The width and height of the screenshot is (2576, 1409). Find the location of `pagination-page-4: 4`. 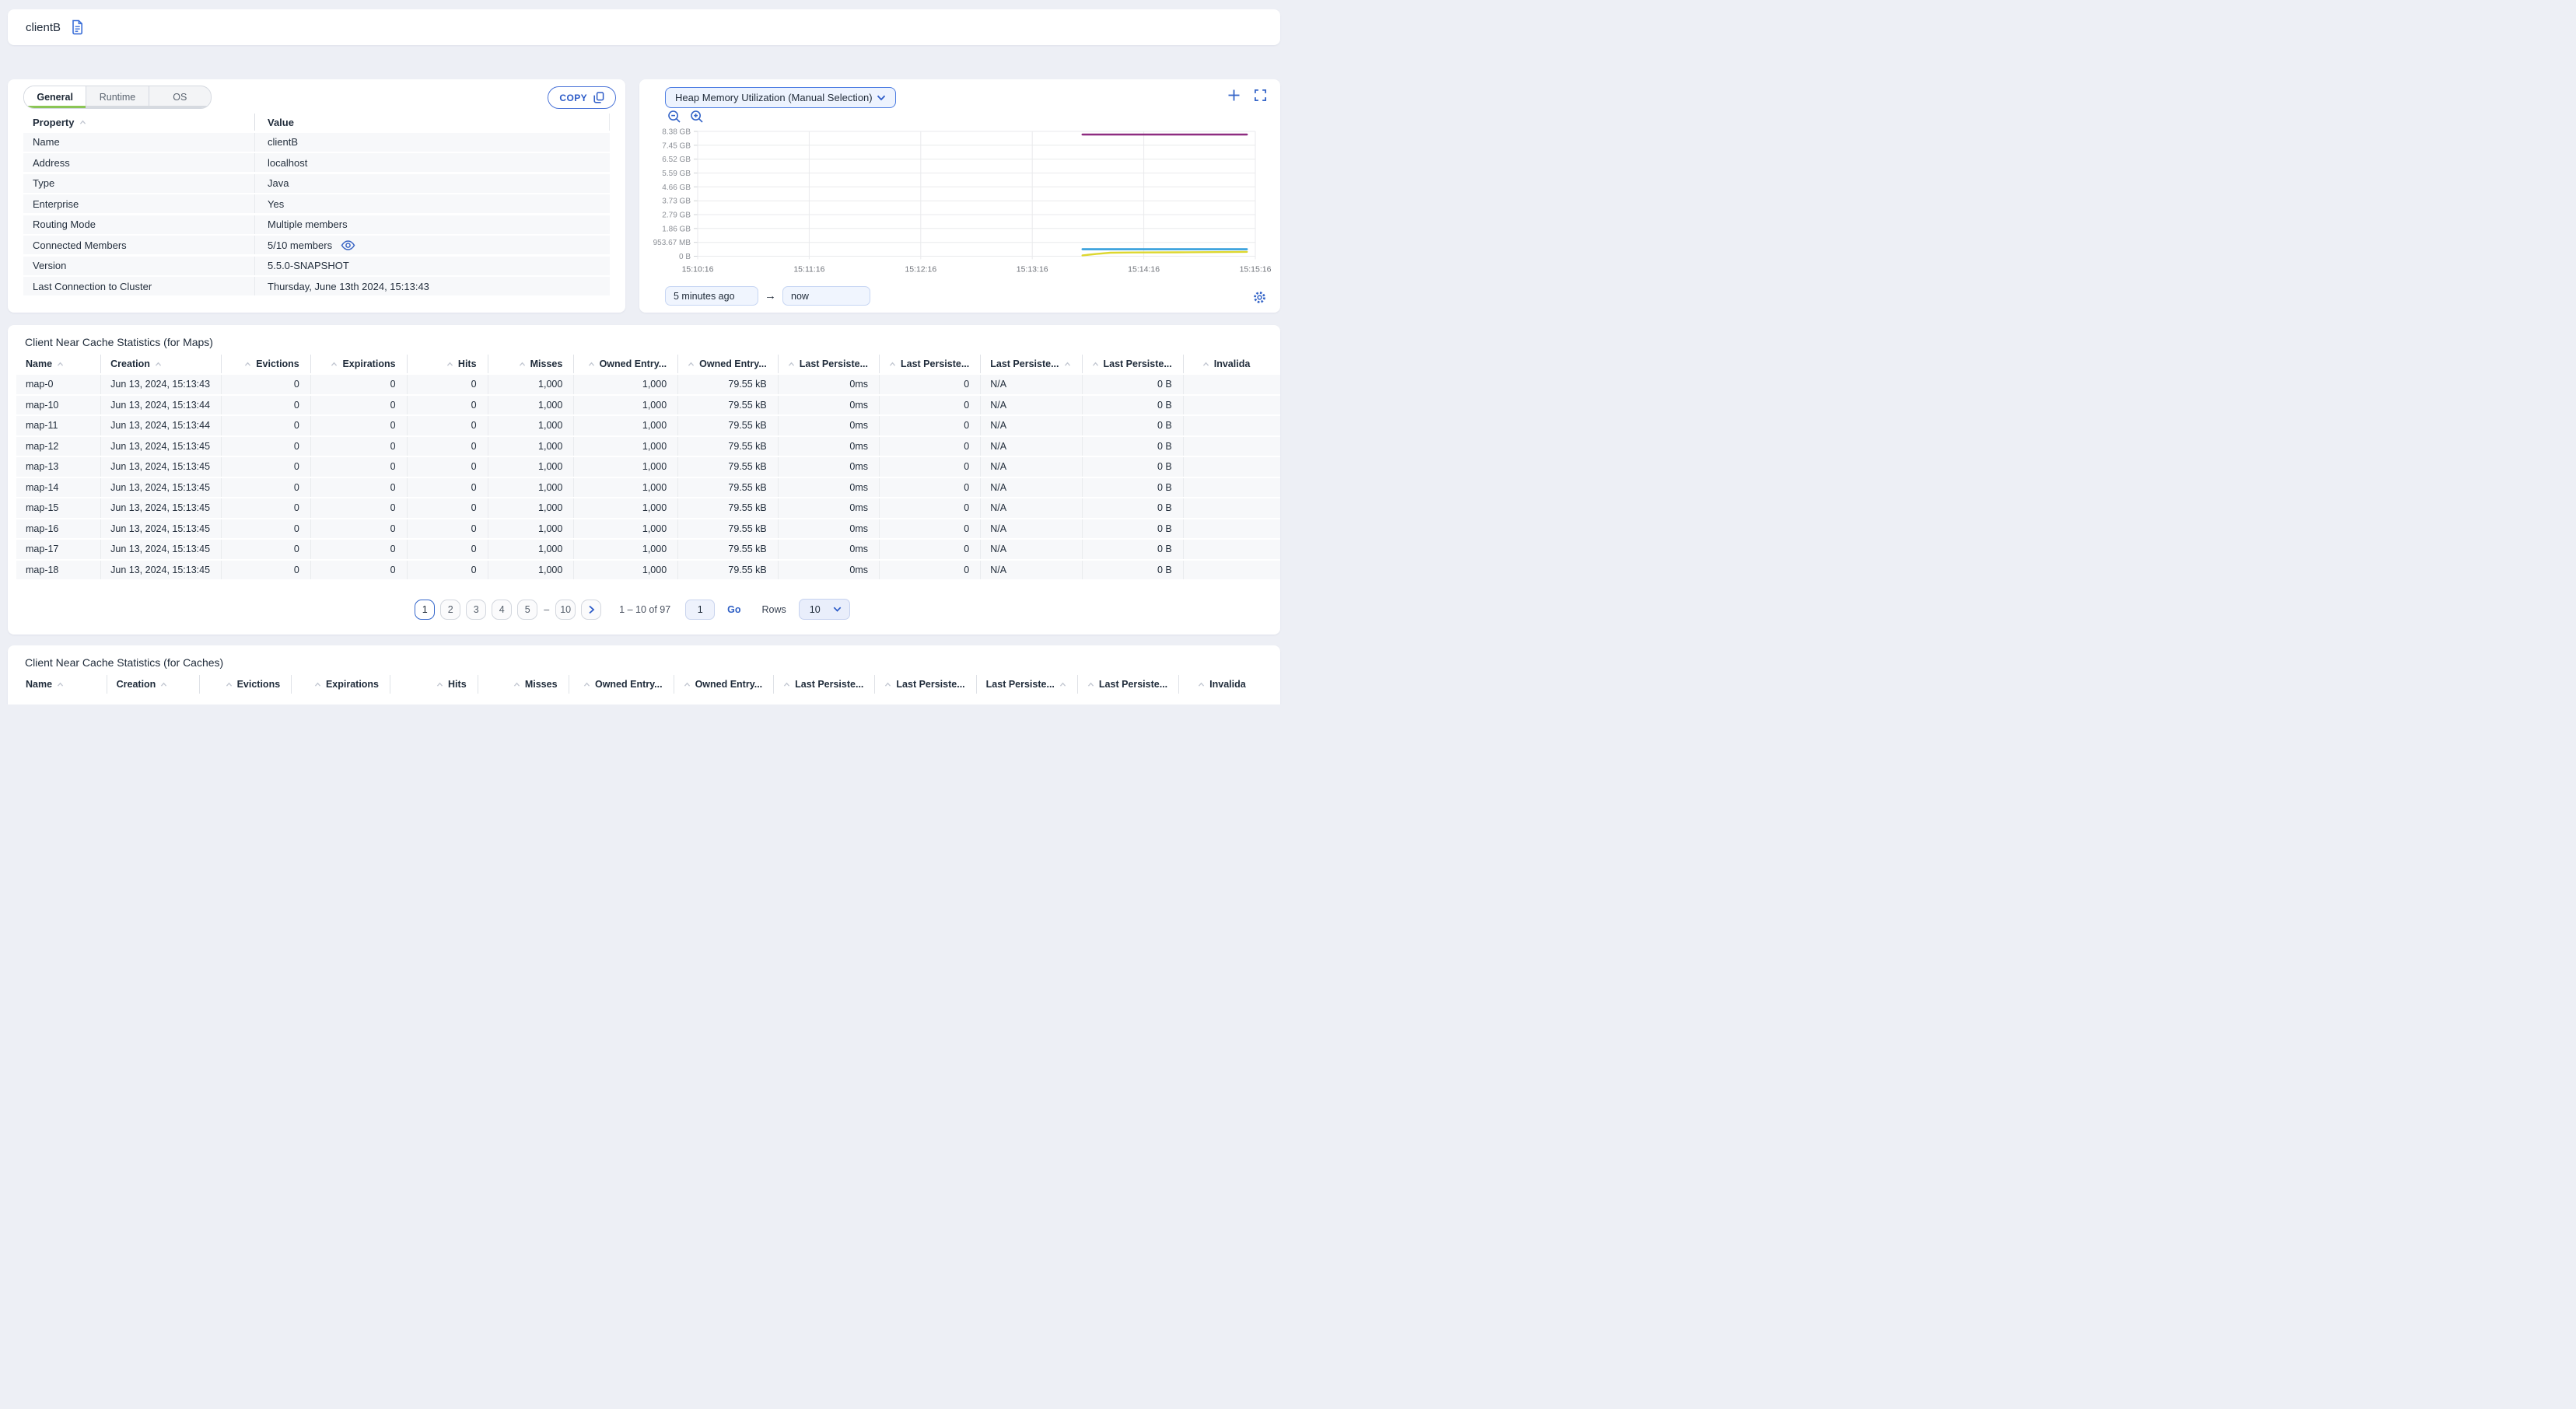

pagination-page-4: 4 is located at coordinates (503, 609).